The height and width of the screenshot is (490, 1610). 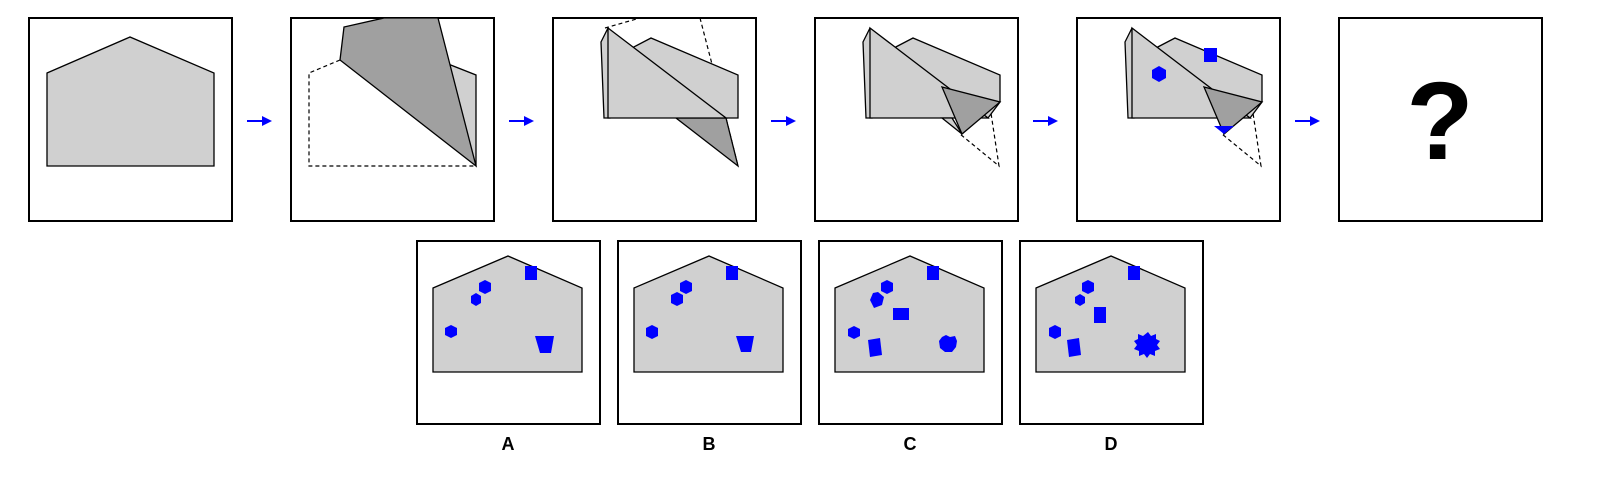 I want to click on option-b, so click(x=709, y=332).